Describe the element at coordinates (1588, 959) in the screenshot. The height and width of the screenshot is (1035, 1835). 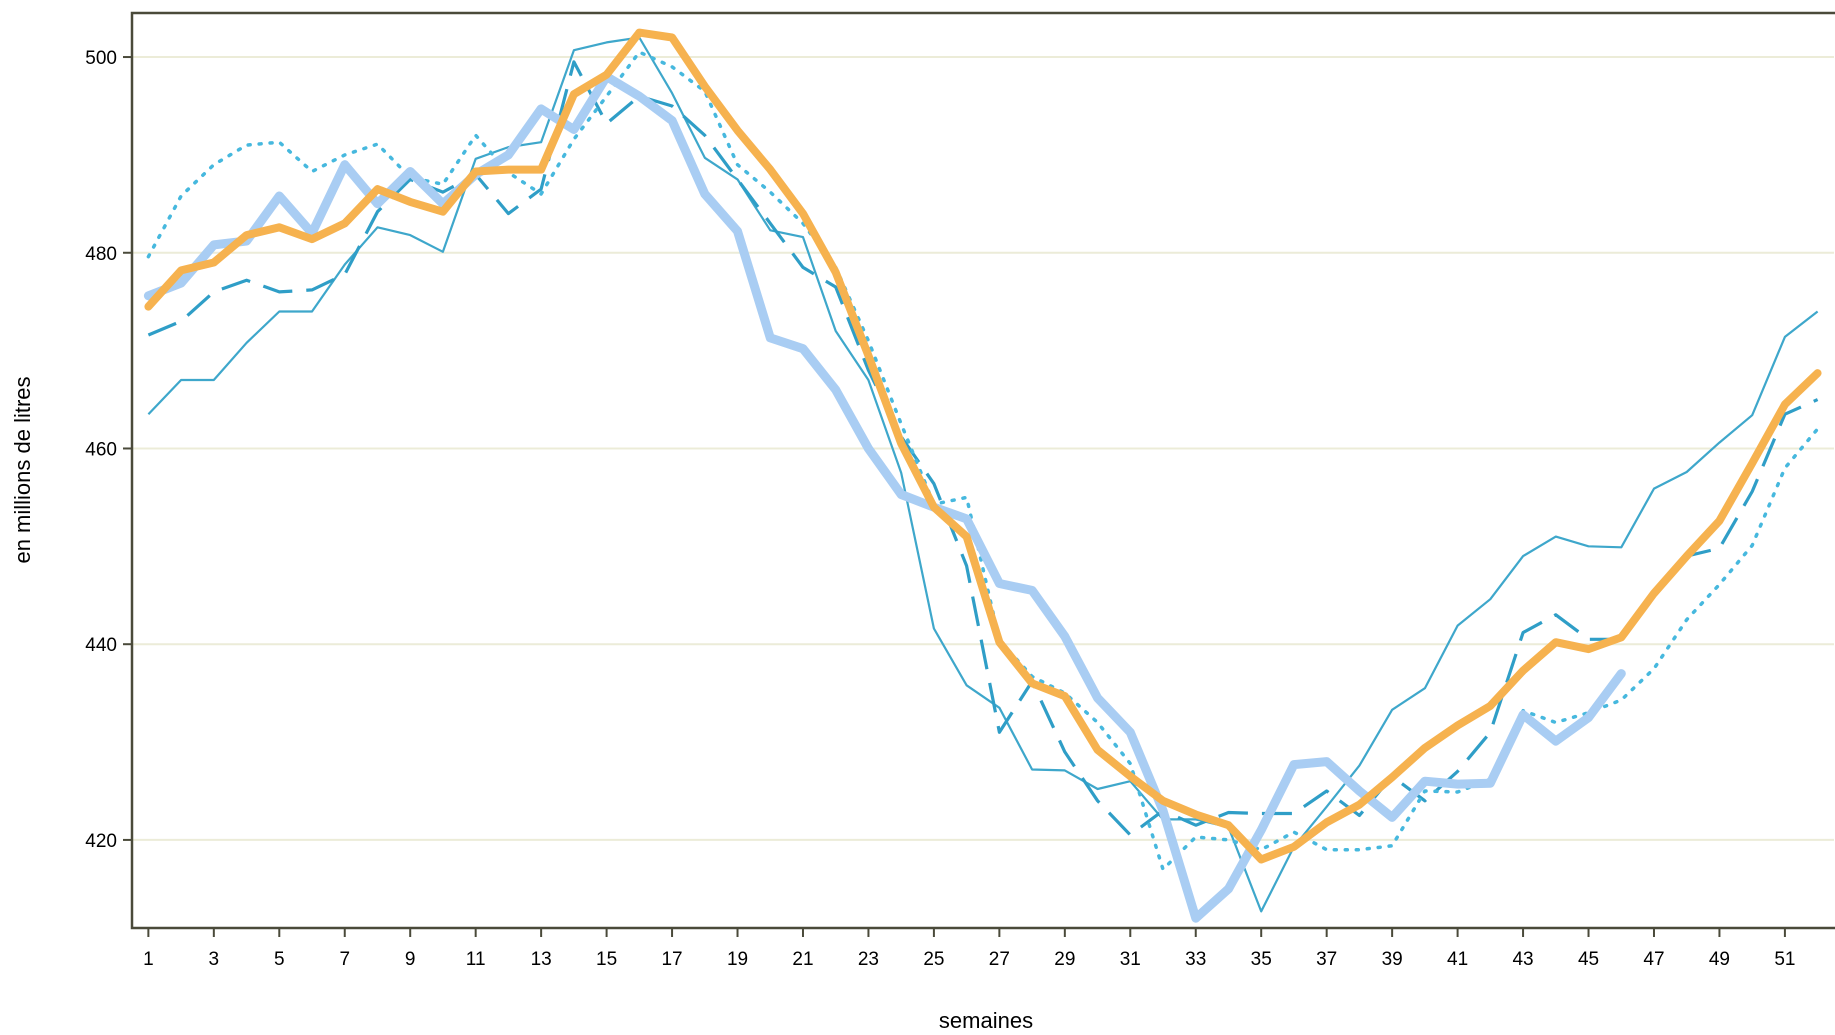
I see `x-tick-label: 45` at that location.